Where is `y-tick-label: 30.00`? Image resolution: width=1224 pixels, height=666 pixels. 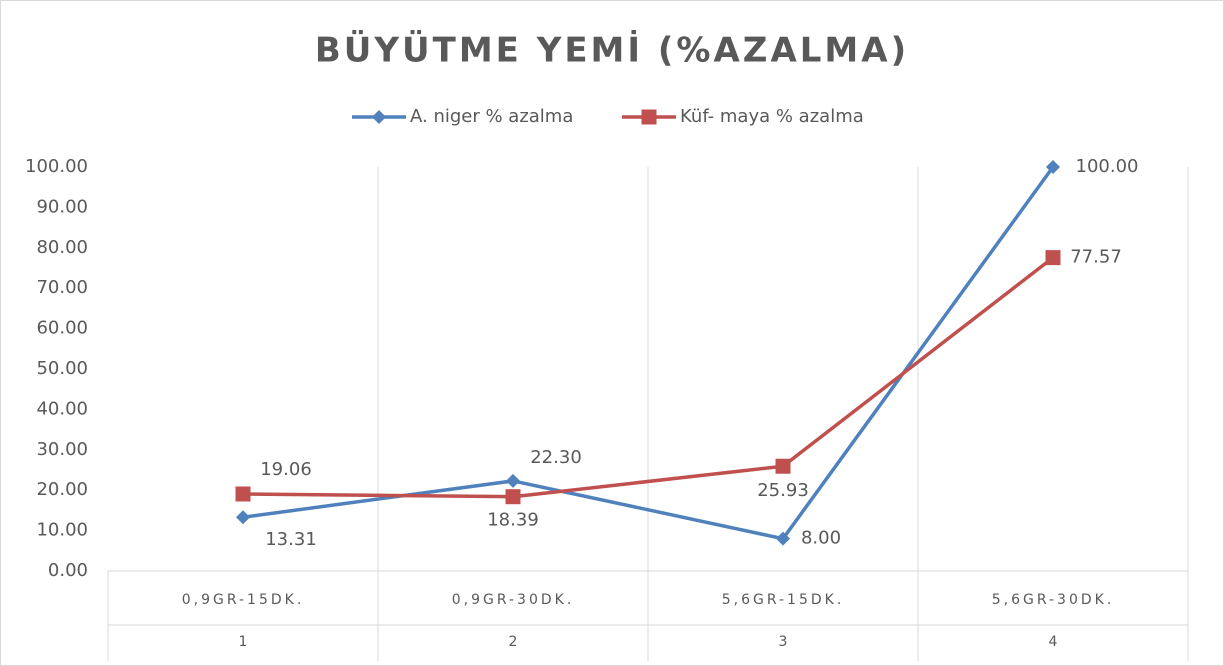 y-tick-label: 30.00 is located at coordinates (62, 449).